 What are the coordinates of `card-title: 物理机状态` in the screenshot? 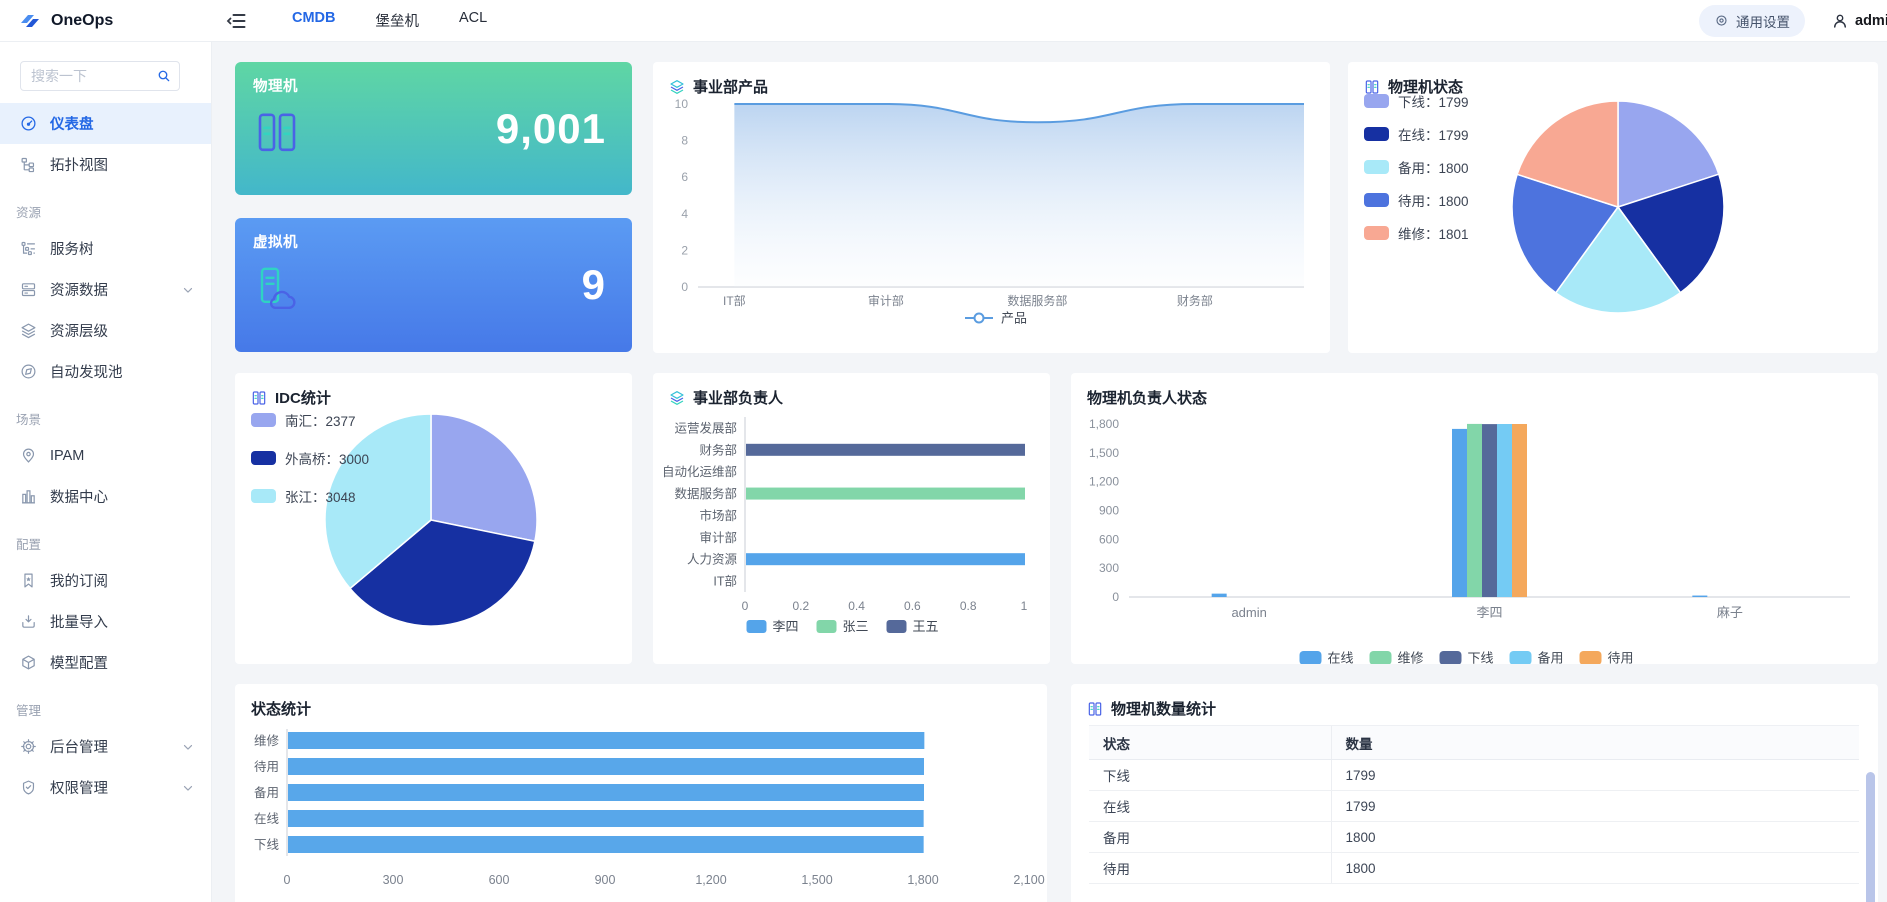 It's located at (1426, 87).